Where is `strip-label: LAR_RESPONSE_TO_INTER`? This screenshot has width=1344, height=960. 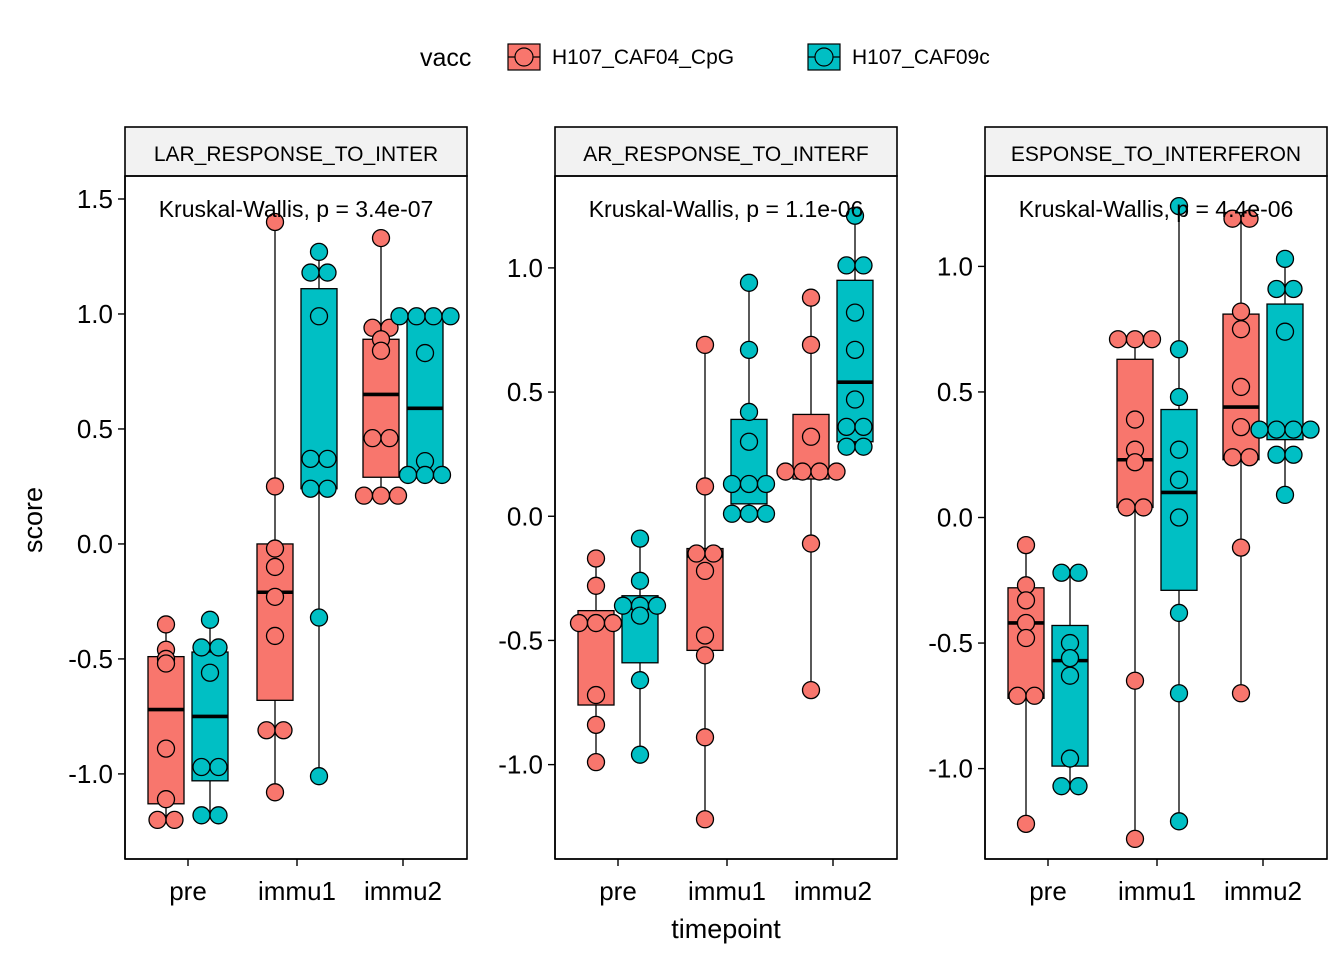 strip-label: LAR_RESPONSE_TO_INTER is located at coordinates (296, 154).